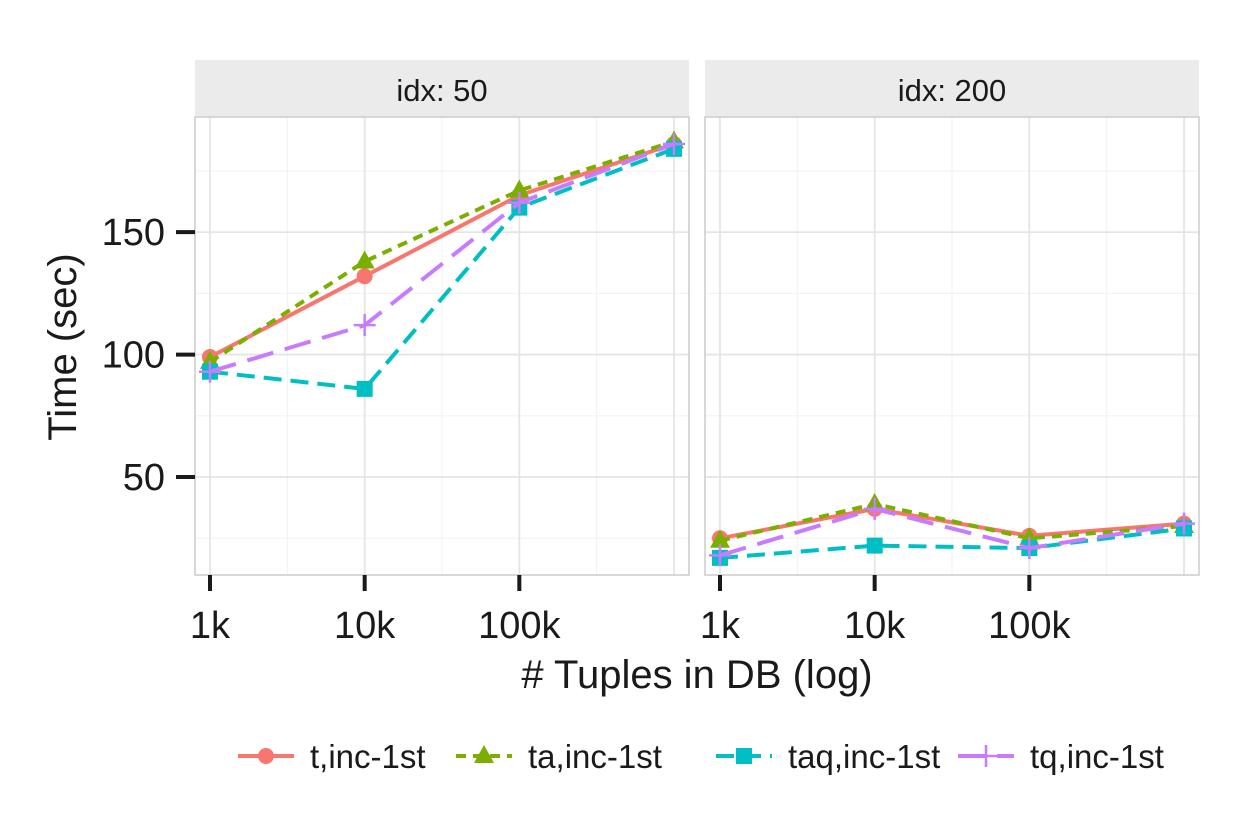 The height and width of the screenshot is (840, 1259). I want to click on facet-strip-label: idx: 50, so click(441, 90).